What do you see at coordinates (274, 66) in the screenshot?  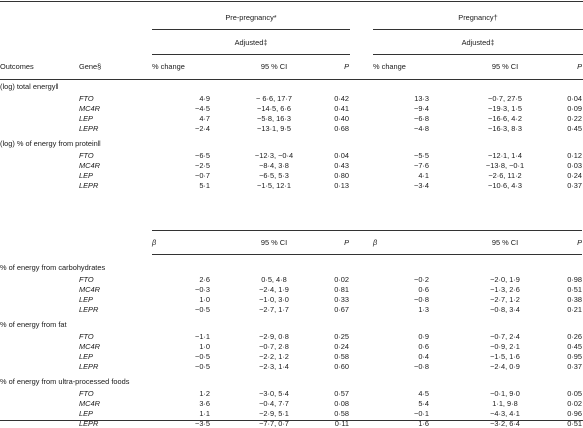 I see `header-ci: 95 % CI` at bounding box center [274, 66].